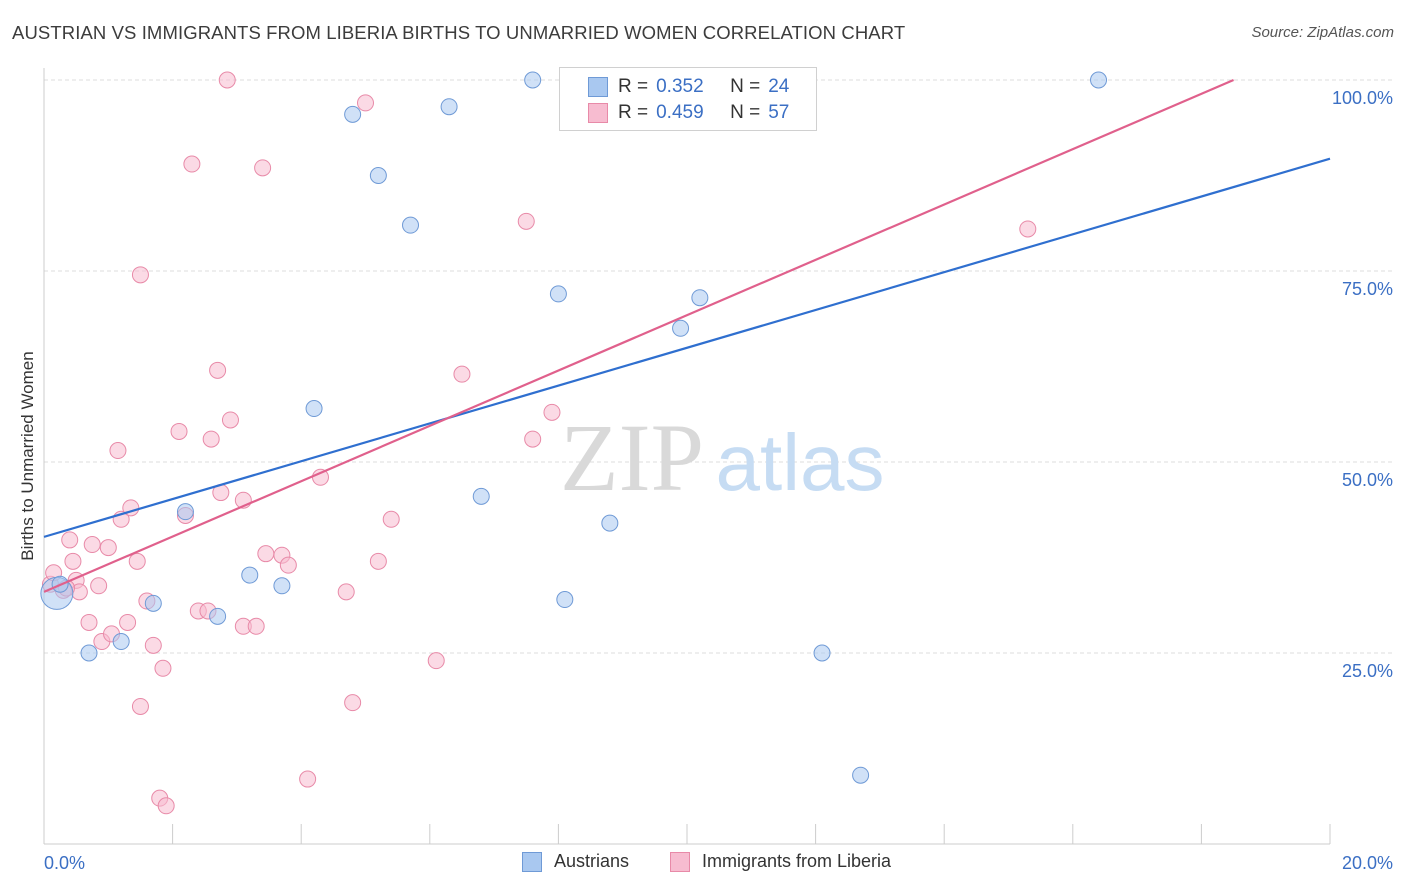  I want to click on correlation-legend: R = 0.352 N = 24 R = 0.459 N = 57, so click(688, 99).